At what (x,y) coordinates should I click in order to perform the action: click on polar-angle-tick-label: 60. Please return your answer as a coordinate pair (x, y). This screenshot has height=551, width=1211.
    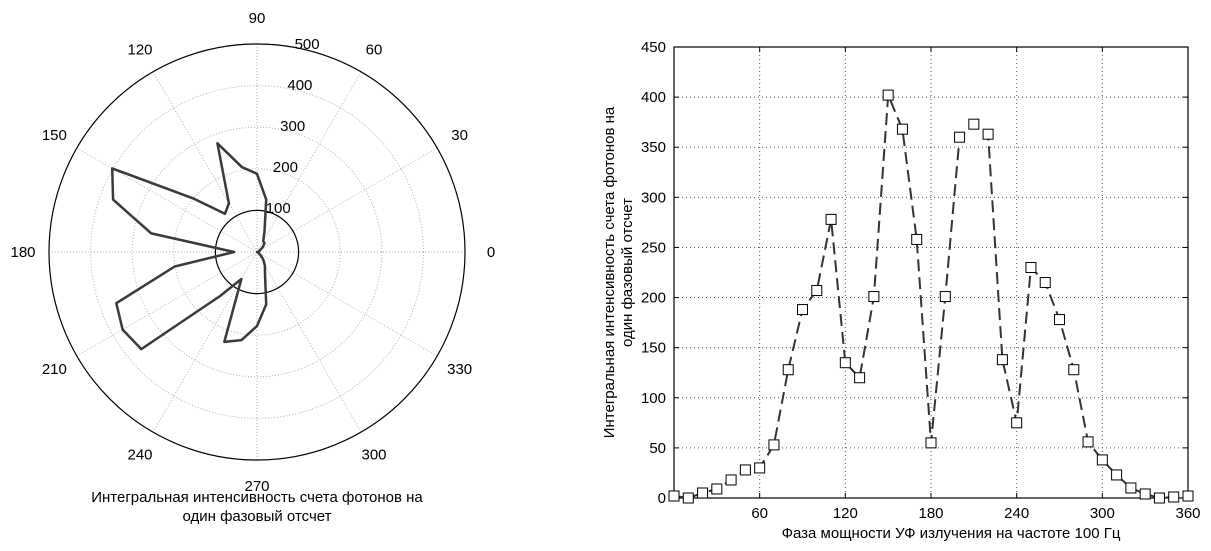
    Looking at the image, I should click on (374, 49).